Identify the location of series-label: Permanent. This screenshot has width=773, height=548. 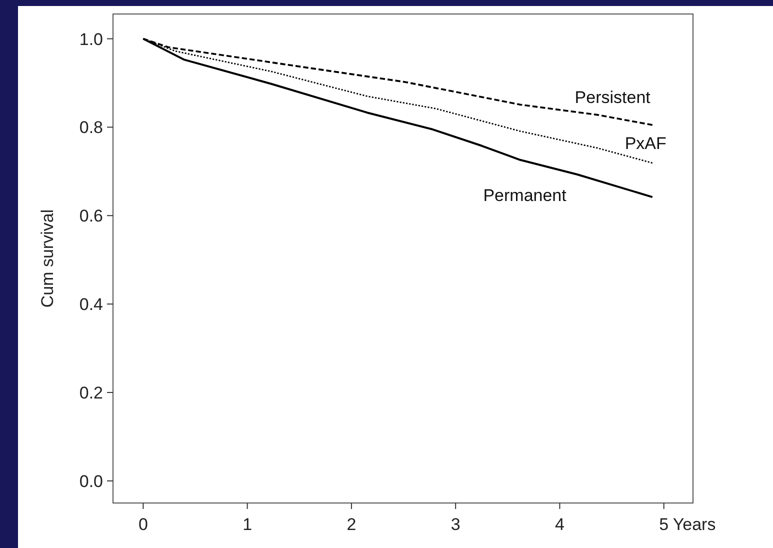
(525, 196).